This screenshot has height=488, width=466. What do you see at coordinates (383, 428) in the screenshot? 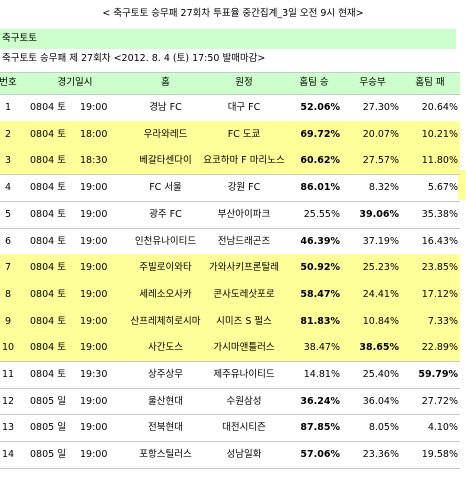
I see `percent-cell: 8.05%` at bounding box center [383, 428].